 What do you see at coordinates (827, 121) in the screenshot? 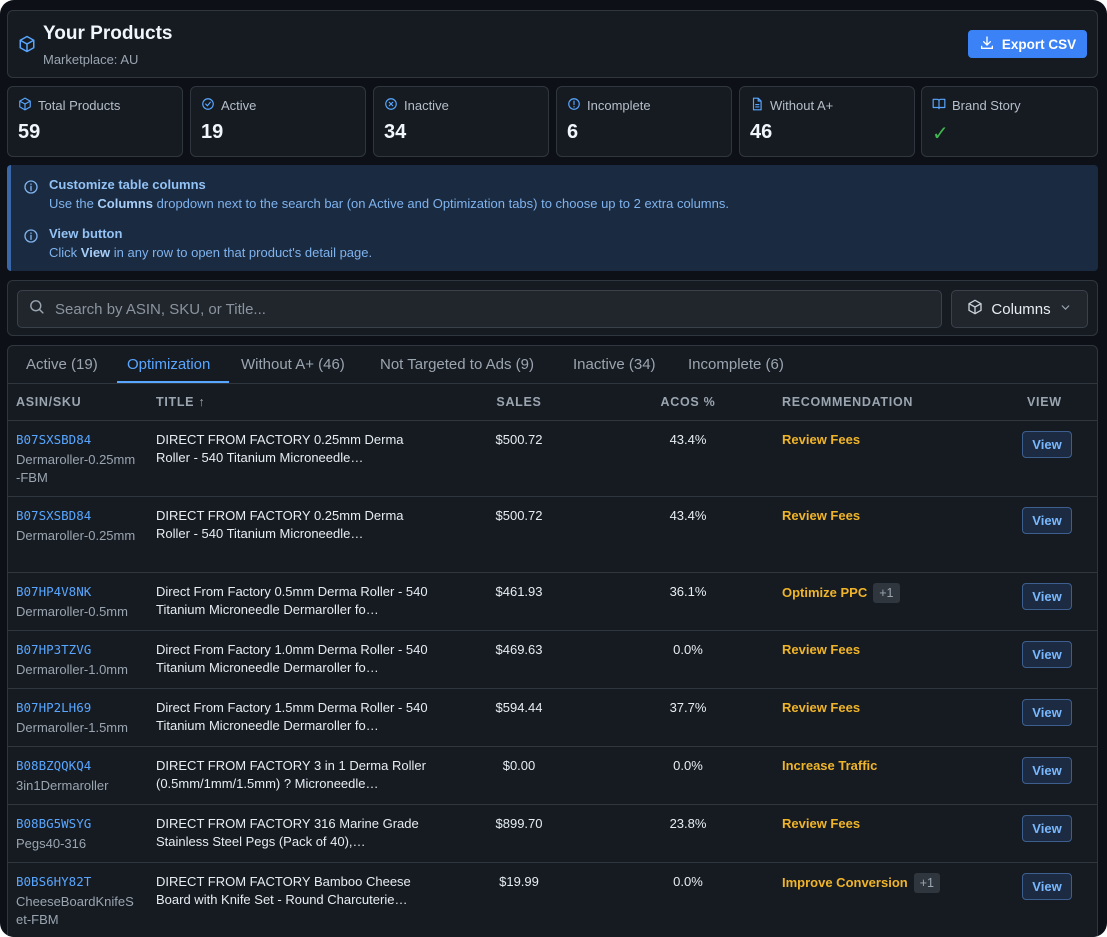
I see `stat-without-a-plus: Without A+ 46` at bounding box center [827, 121].